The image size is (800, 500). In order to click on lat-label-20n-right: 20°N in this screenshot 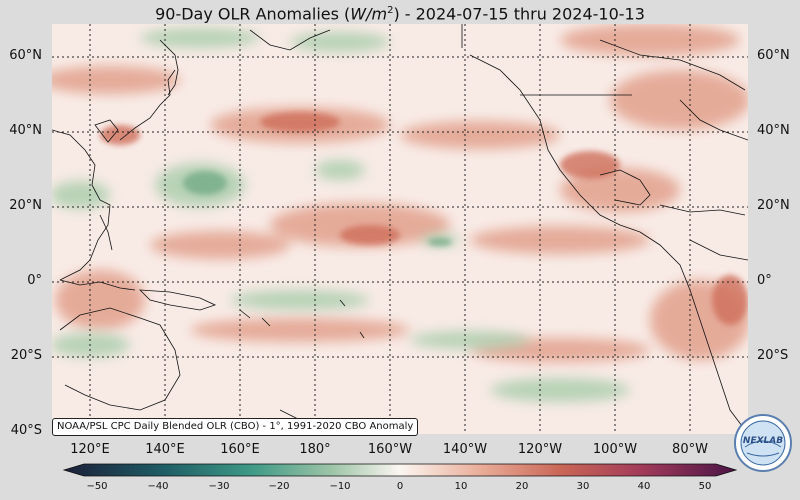, I will do `click(773, 205)`.